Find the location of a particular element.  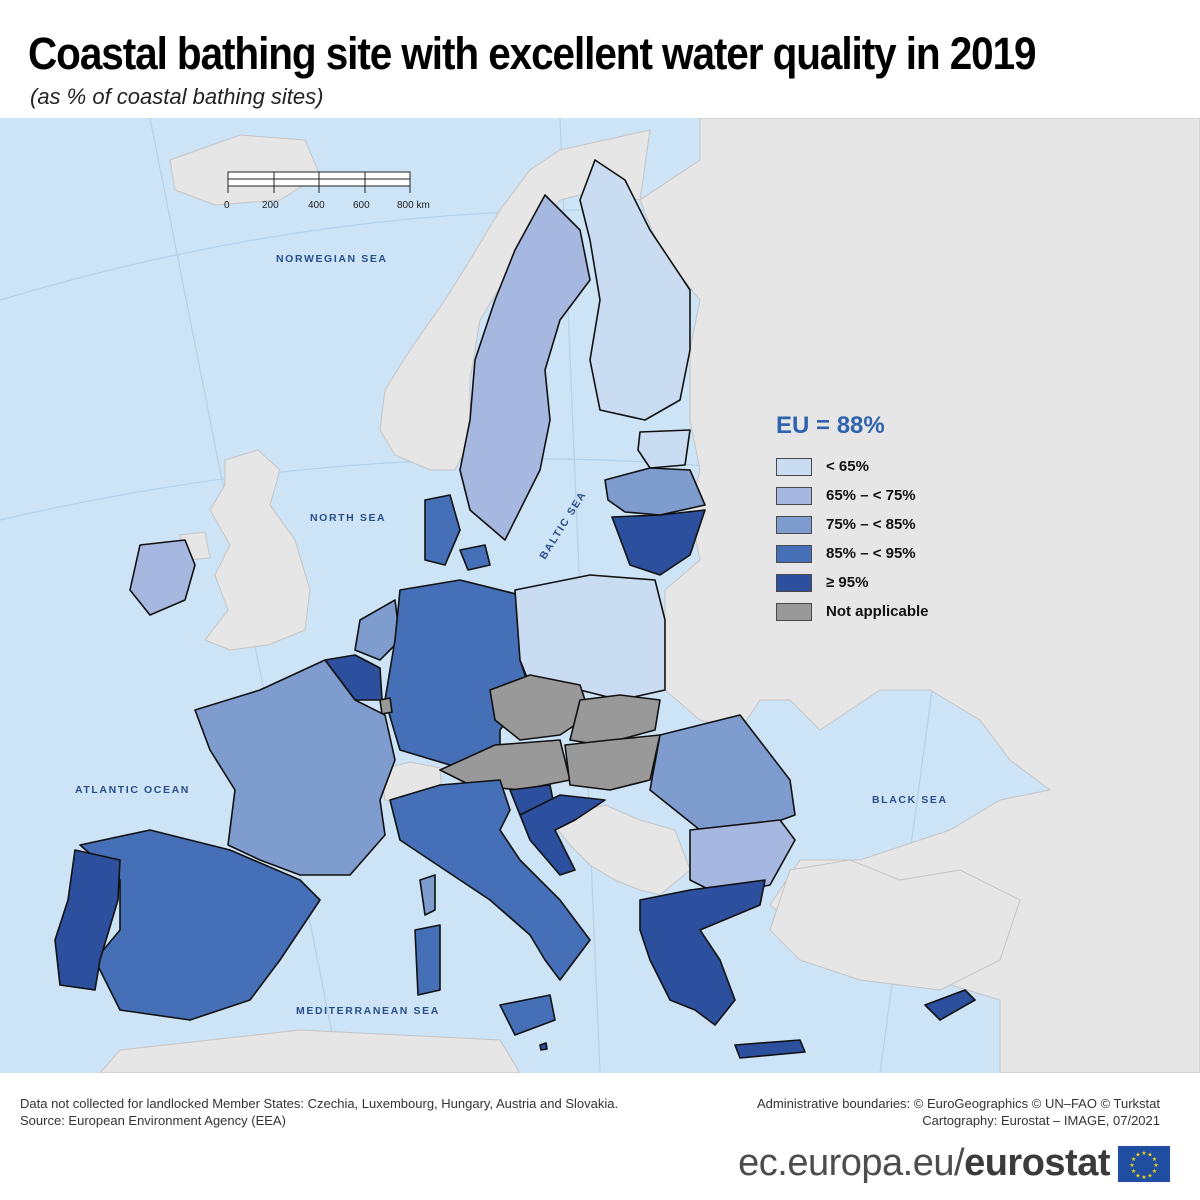

country-latvia is located at coordinates (655, 491).